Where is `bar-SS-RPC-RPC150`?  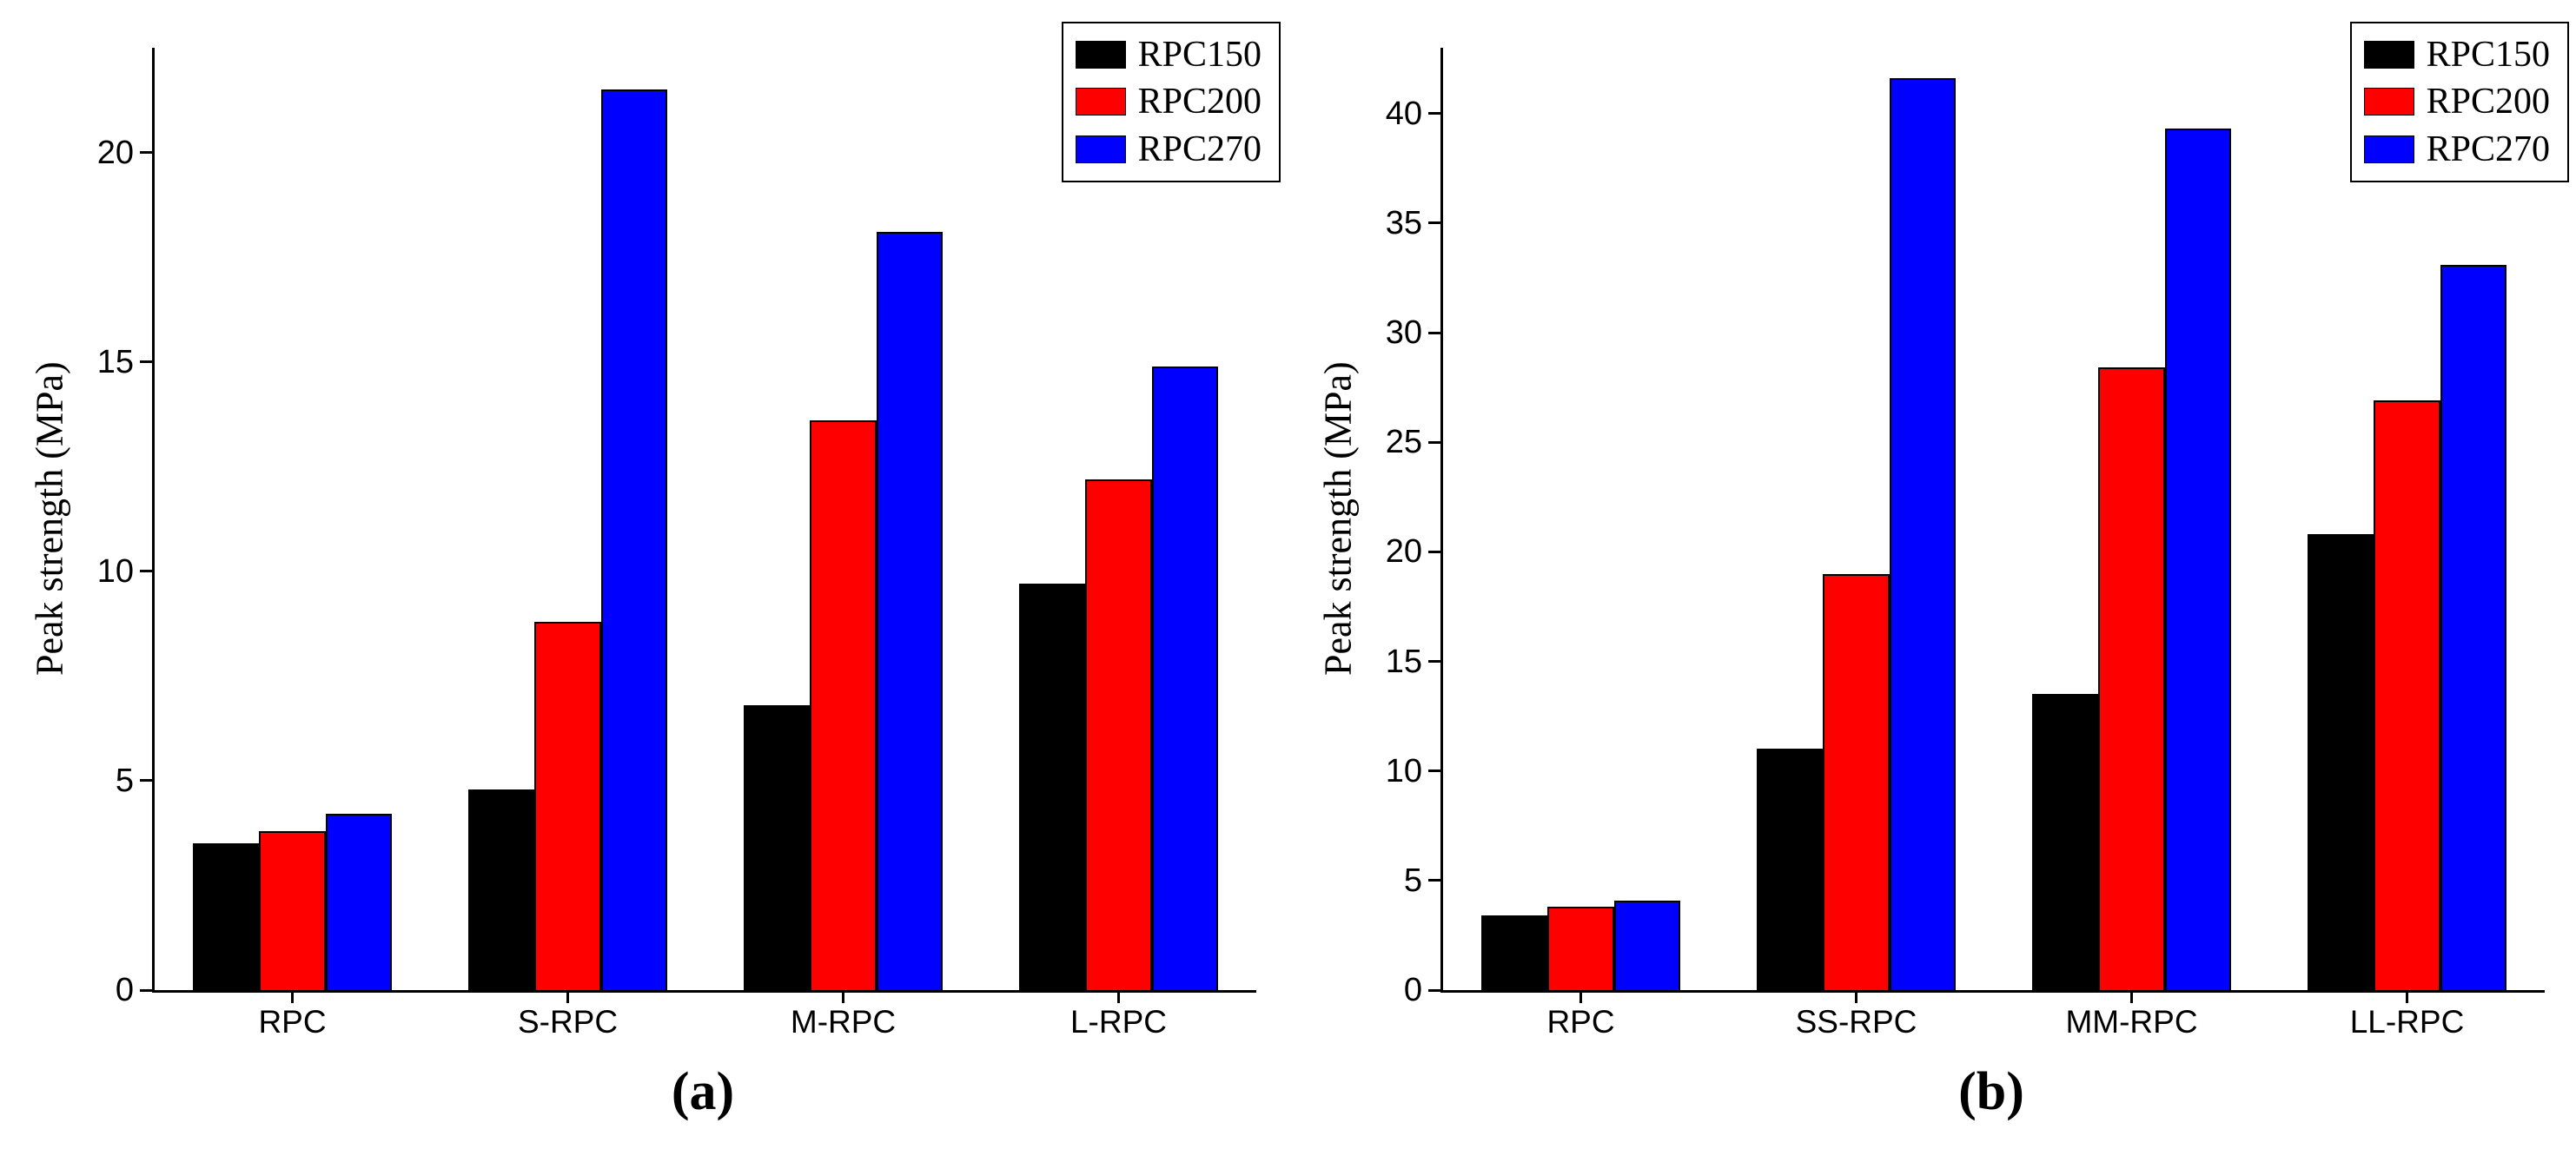 bar-SS-RPC-RPC150 is located at coordinates (1790, 869).